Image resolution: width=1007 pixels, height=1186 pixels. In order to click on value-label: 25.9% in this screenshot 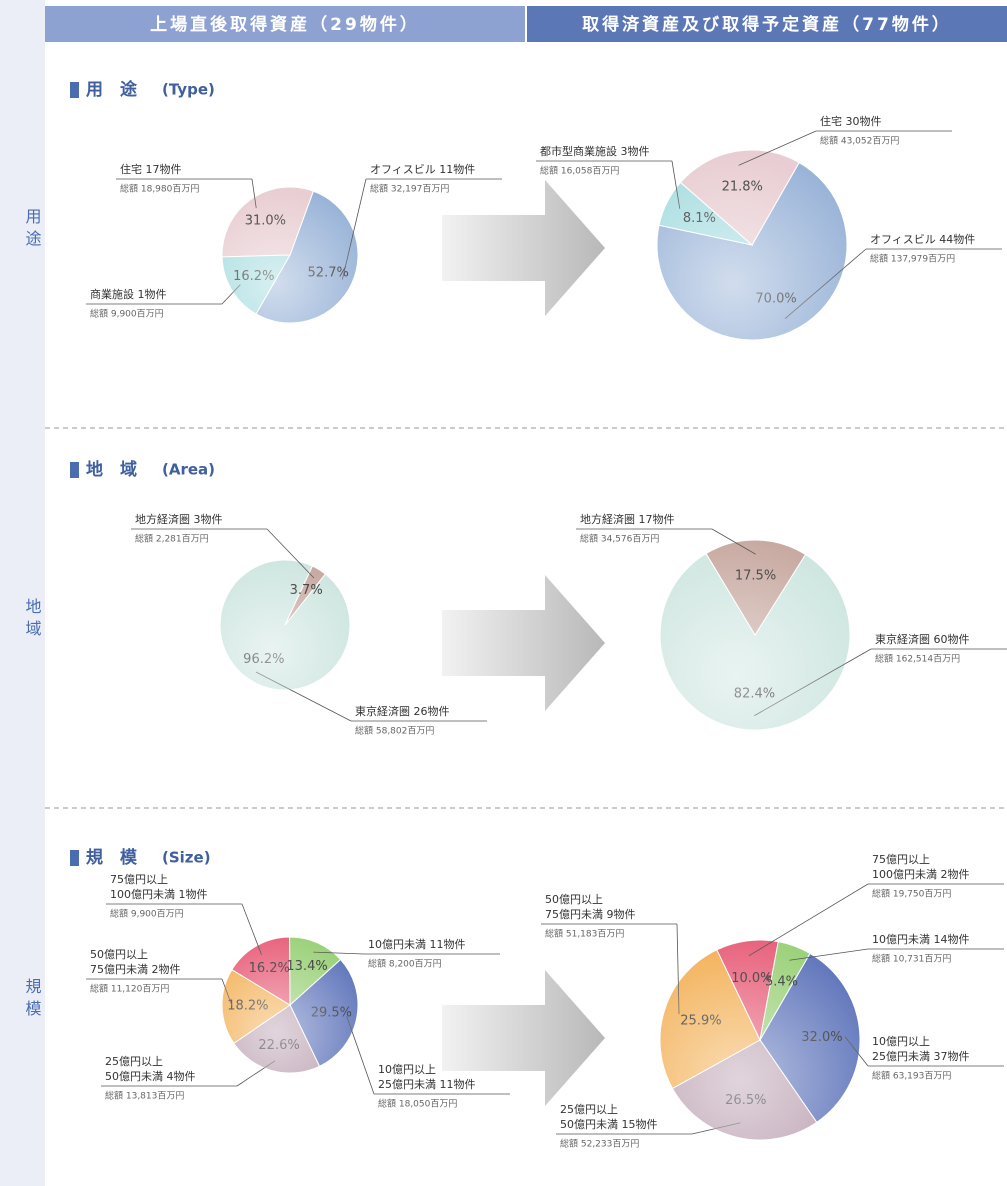, I will do `click(700, 1021)`.